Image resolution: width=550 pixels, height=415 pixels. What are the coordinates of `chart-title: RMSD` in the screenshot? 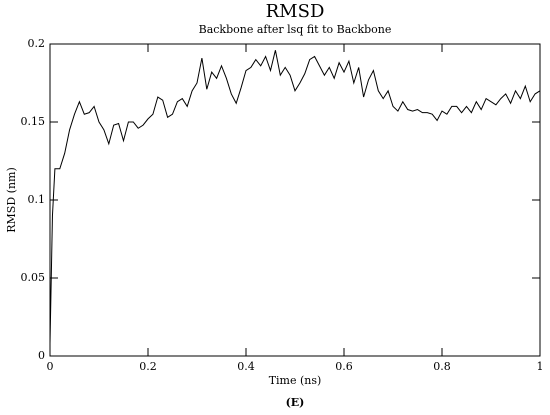 It's located at (295, 11).